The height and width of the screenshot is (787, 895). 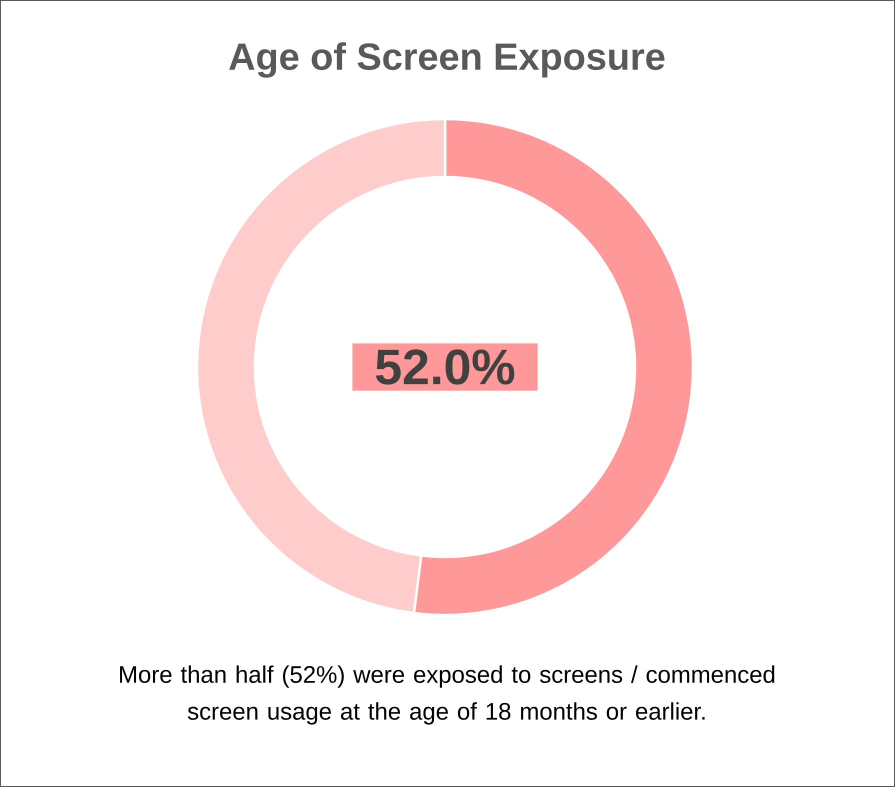 I want to click on chart-title: Age of Screen Exposure, so click(x=446, y=60).